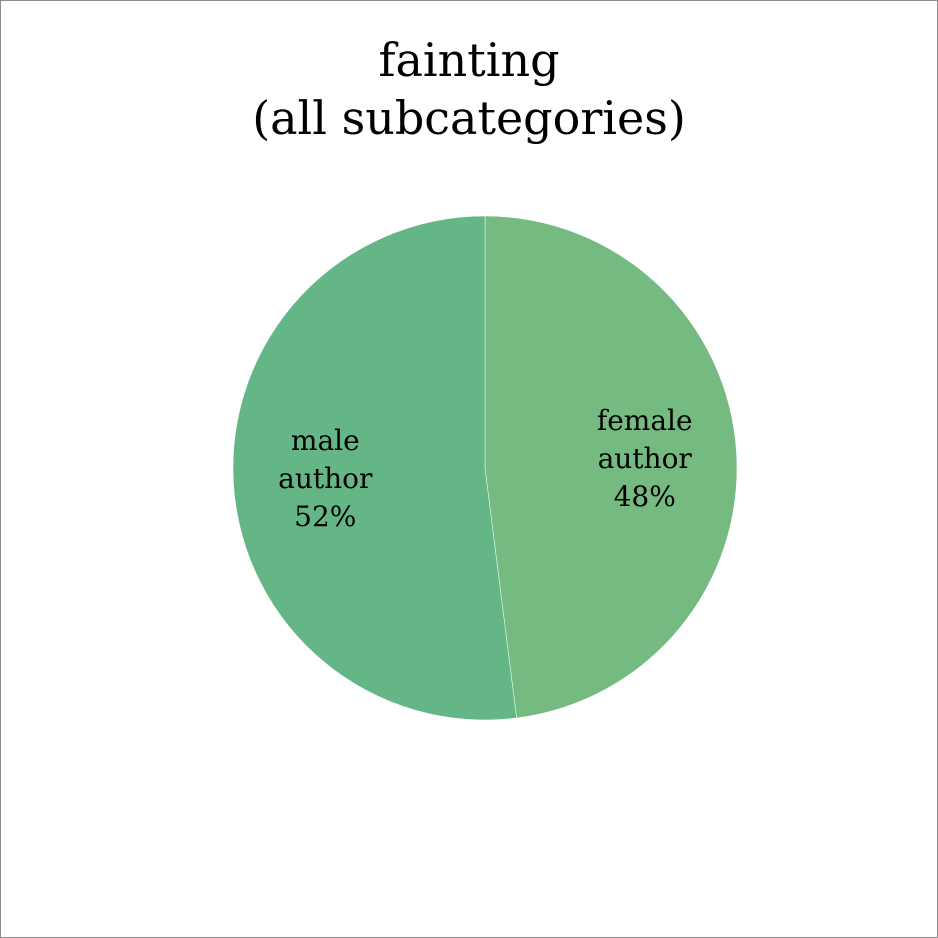 The height and width of the screenshot is (938, 938). What do you see at coordinates (325, 516) in the screenshot?
I see `slice-label-line: 52%` at bounding box center [325, 516].